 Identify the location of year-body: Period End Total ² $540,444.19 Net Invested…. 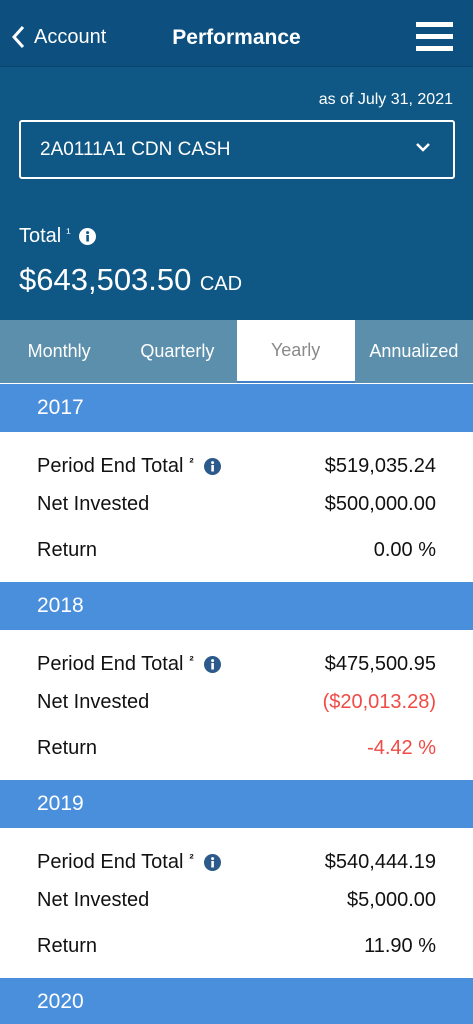
(236, 903).